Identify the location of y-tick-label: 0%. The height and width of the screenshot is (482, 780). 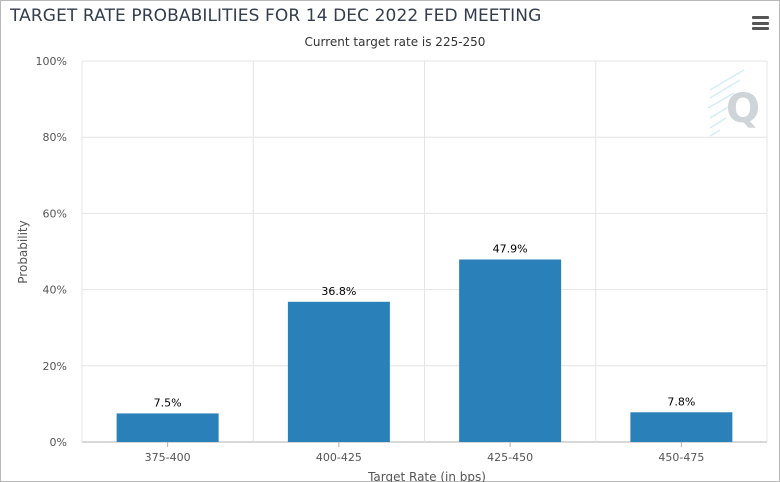
(58, 442).